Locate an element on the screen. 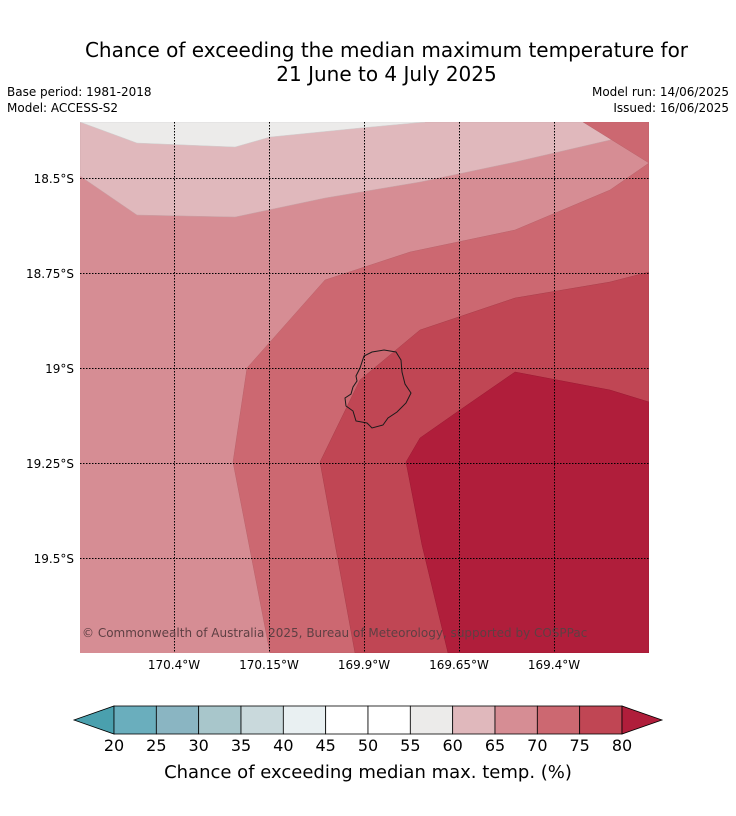 This screenshot has width=736, height=816. lat-label: 19.5°S is located at coordinates (54, 559).